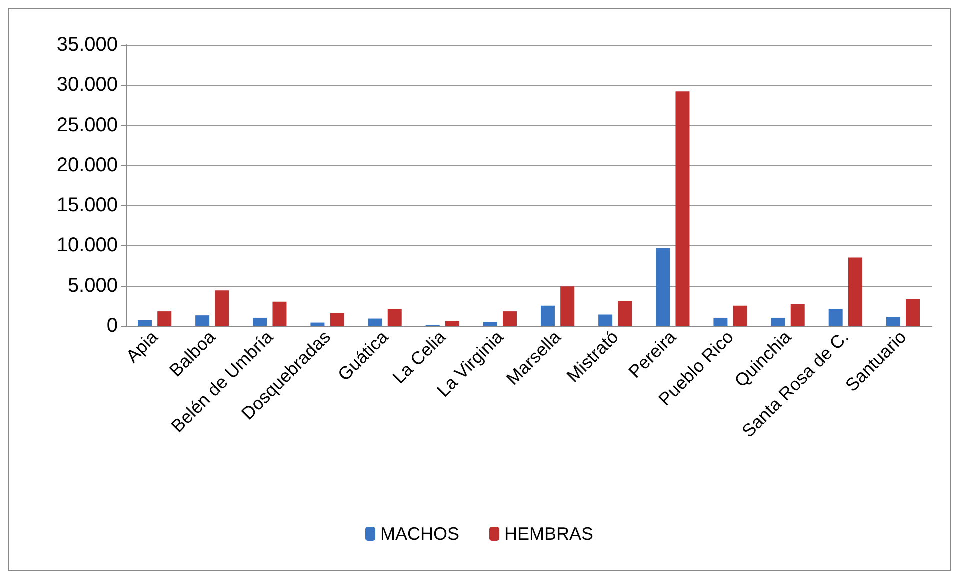 The height and width of the screenshot is (577, 957). I want to click on y-tick-label: 10.000, so click(87, 245).